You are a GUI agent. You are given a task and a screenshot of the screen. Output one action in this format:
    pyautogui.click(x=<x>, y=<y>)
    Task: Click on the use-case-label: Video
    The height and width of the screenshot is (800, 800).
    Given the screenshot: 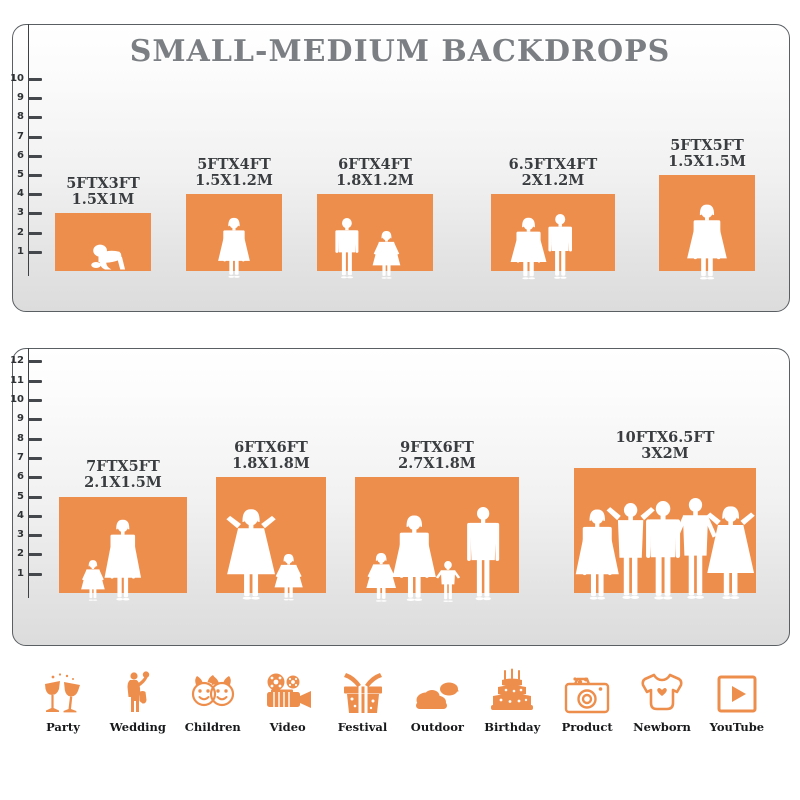 What is the action you would take?
    pyautogui.click(x=287, y=727)
    